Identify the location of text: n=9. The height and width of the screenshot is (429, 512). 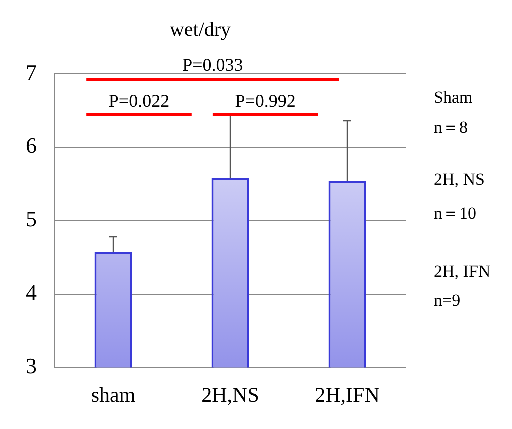
(447, 300).